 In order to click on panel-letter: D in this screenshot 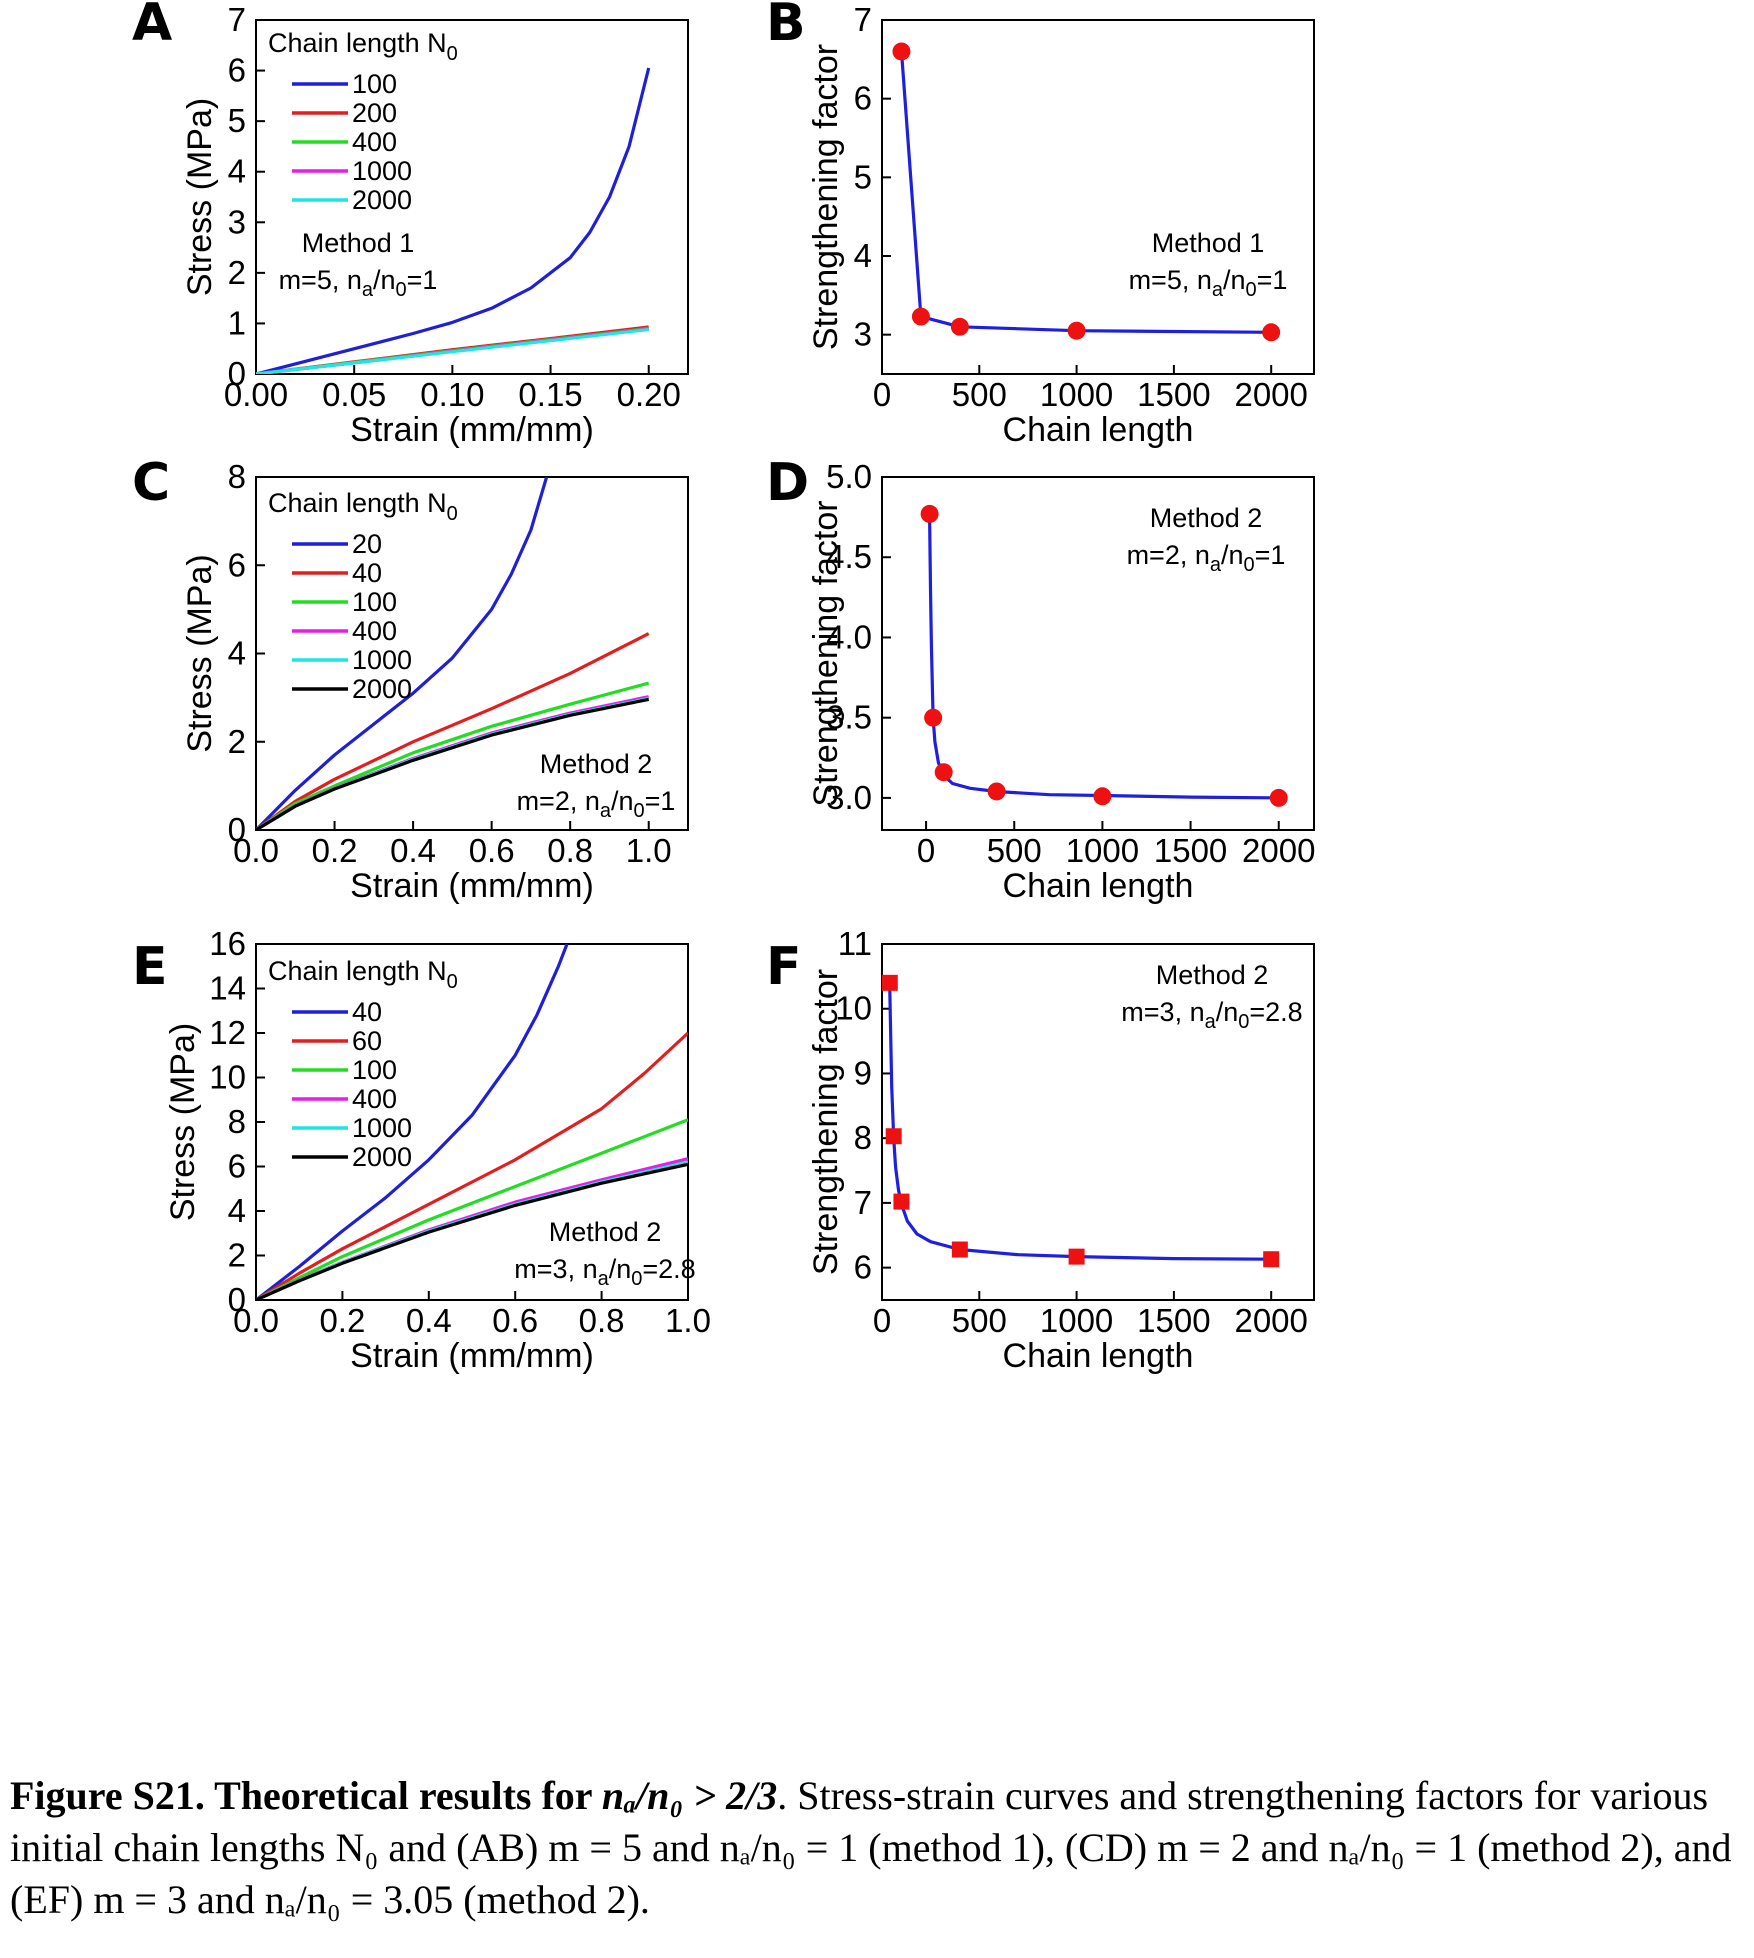, I will do `click(787, 483)`.